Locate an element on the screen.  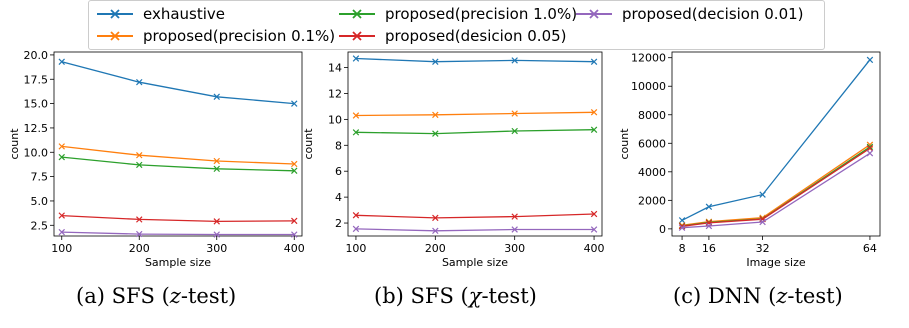
y-tick-label-0-5: 15.0 is located at coordinates (36, 104).